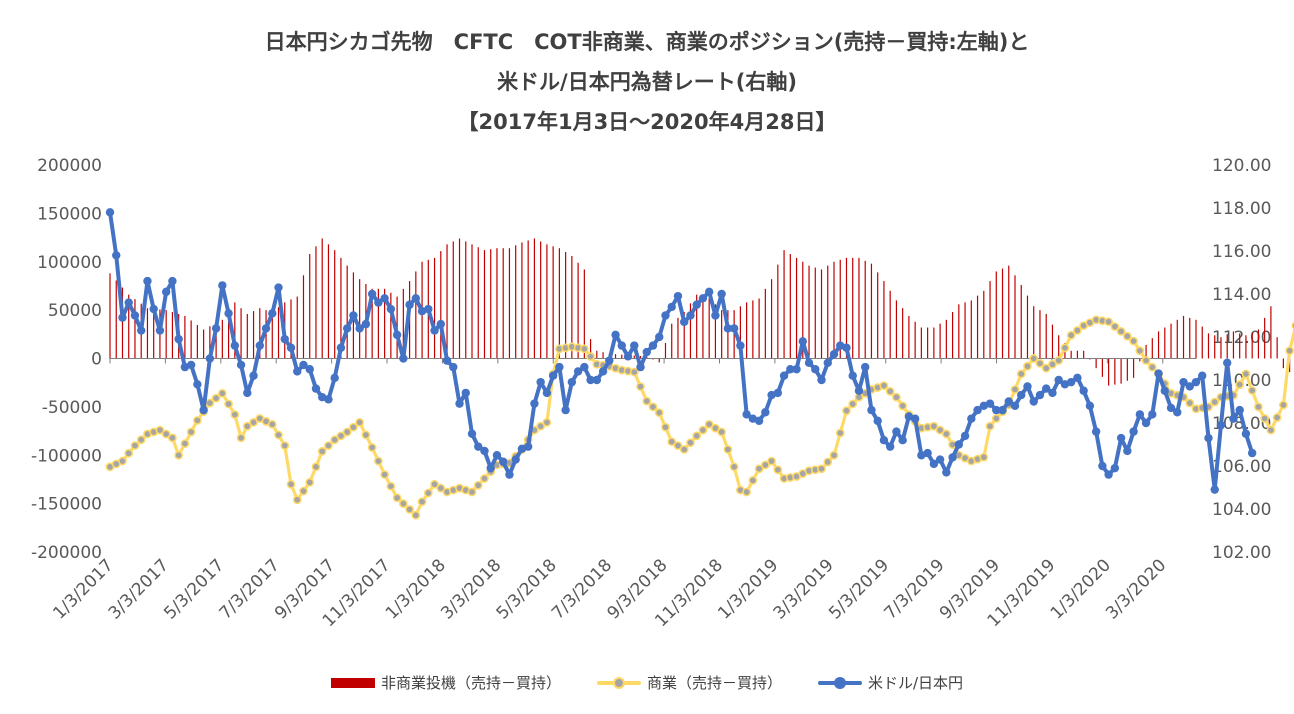 The width and height of the screenshot is (1294, 714). What do you see at coordinates (250, 589) in the screenshot?
I see `x-tick-label: 7/3/2017` at bounding box center [250, 589].